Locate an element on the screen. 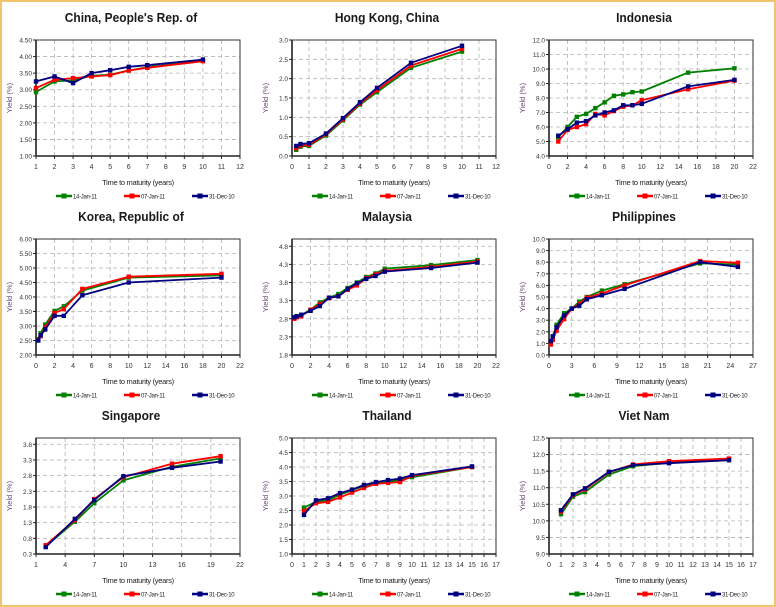 Image resolution: width=776 pixels, height=607 pixels. y-axis-title: Yield (%) is located at coordinates (522, 296).